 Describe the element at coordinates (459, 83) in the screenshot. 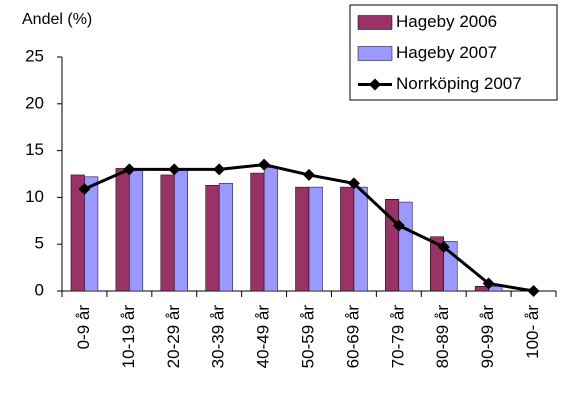

I see `legend-label: Norrköping 2007` at that location.